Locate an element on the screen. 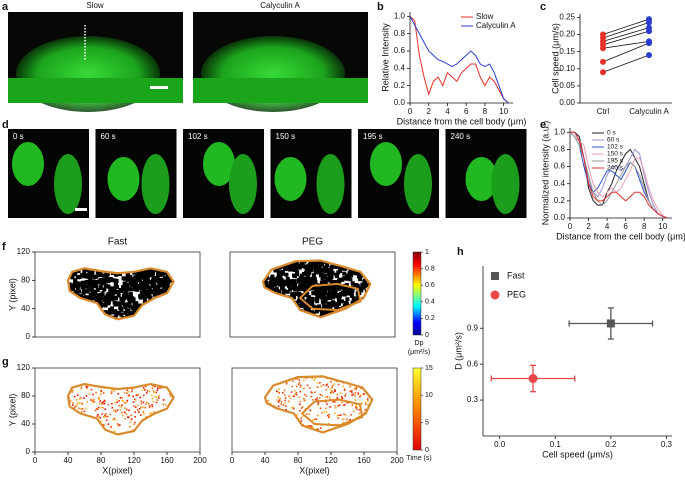 This screenshot has width=685, height=491. y-axis-label: Cell speed (μm/s) is located at coordinates (555, 58).